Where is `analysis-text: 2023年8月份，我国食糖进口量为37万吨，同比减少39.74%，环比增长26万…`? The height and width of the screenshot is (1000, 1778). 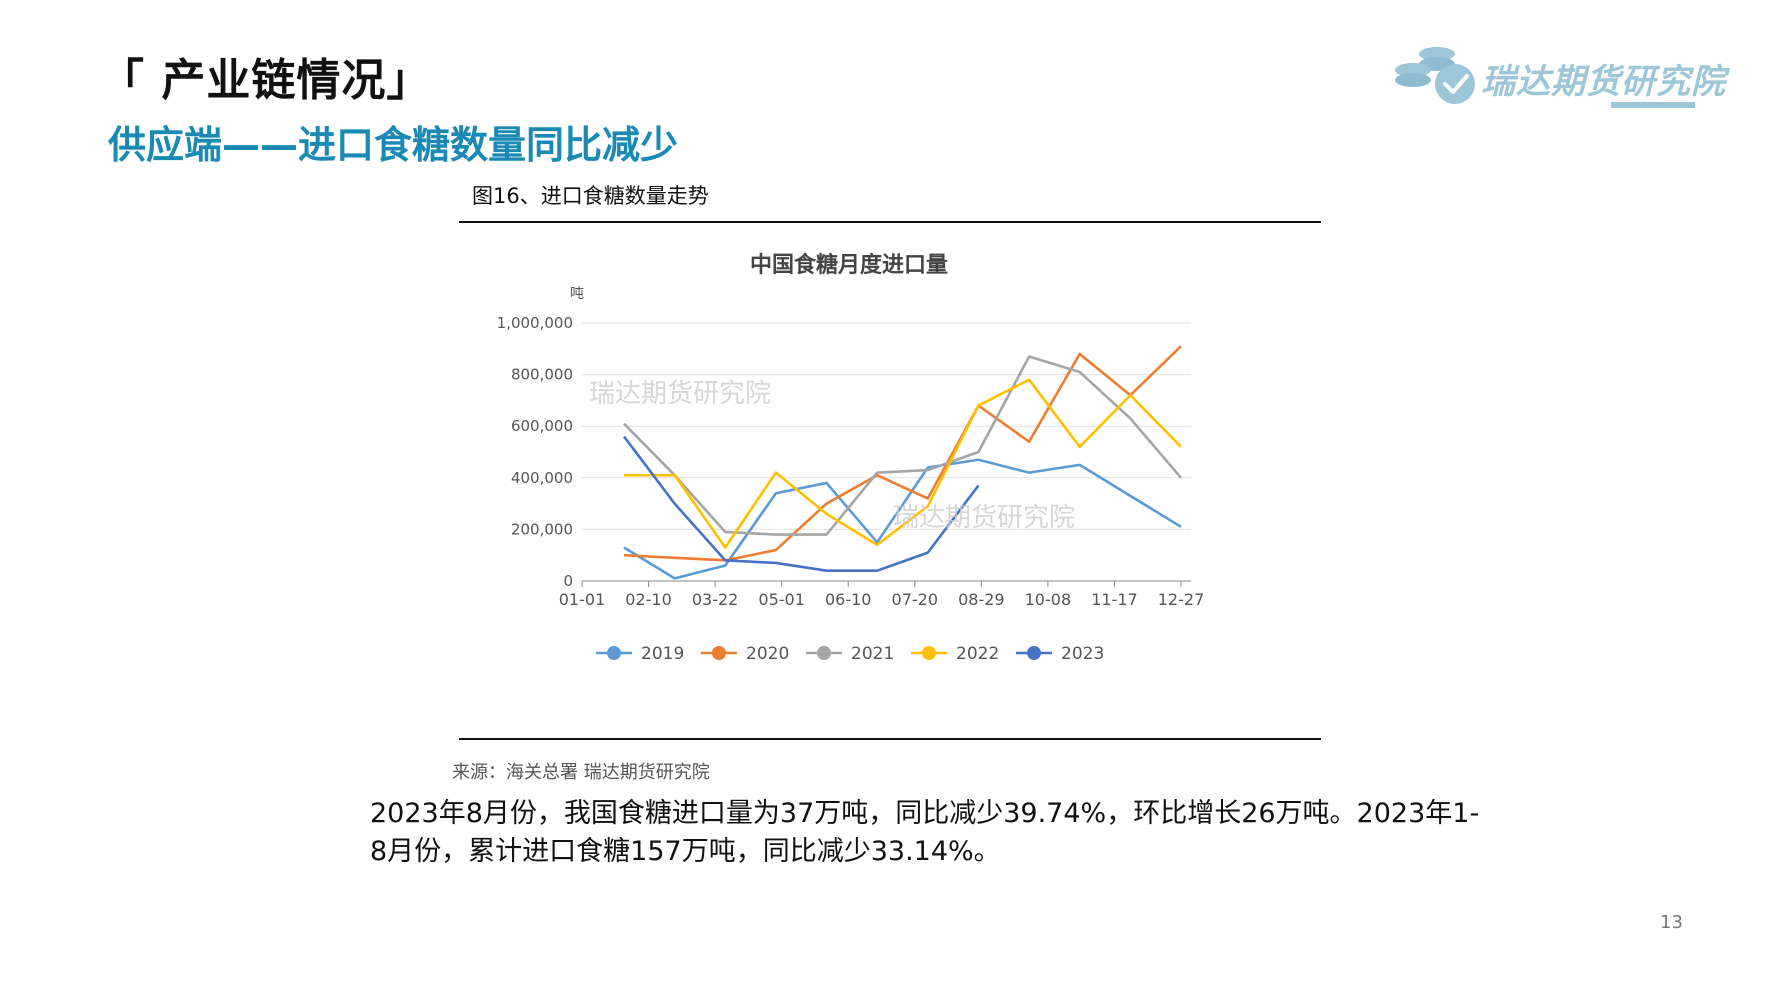
analysis-text: 2023年8月份，我国食糖进口量为37万吨，同比减少39.74%，环比增长26万… is located at coordinates (925, 832).